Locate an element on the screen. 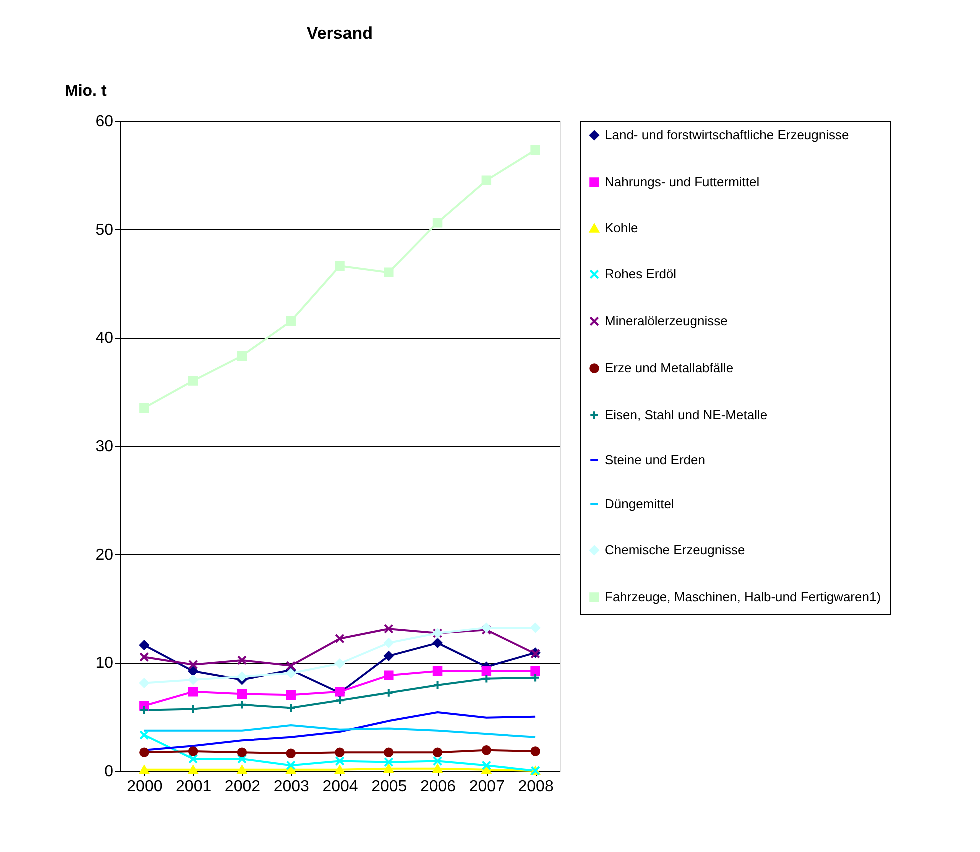 Image resolution: width=980 pixels, height=852 pixels. legend-label: Eisen, Stahl und NE-Metalle is located at coordinates (686, 415).